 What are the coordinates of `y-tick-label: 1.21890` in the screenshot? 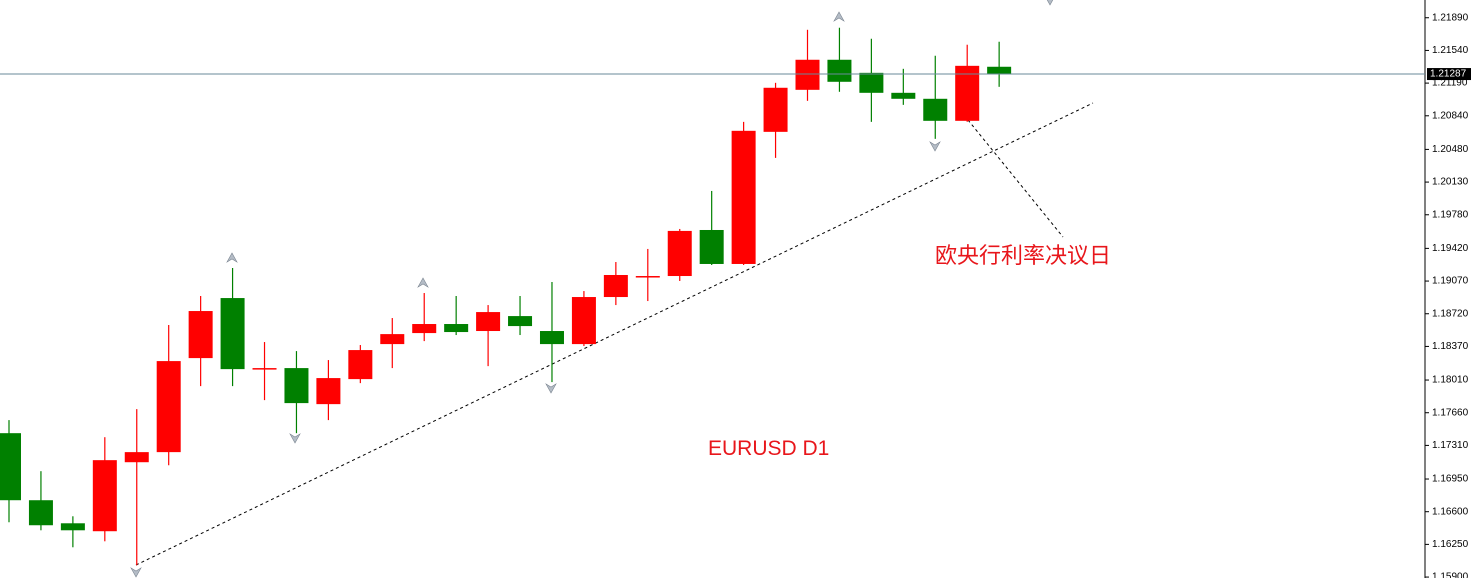 It's located at (1450, 17).